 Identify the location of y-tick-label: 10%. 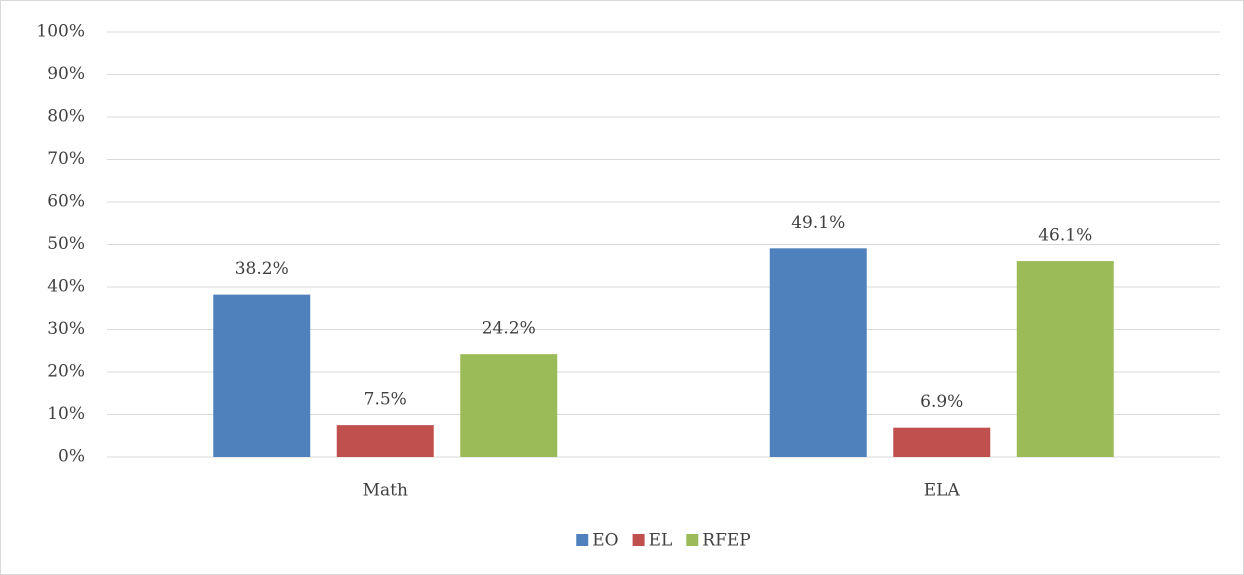
(66, 414).